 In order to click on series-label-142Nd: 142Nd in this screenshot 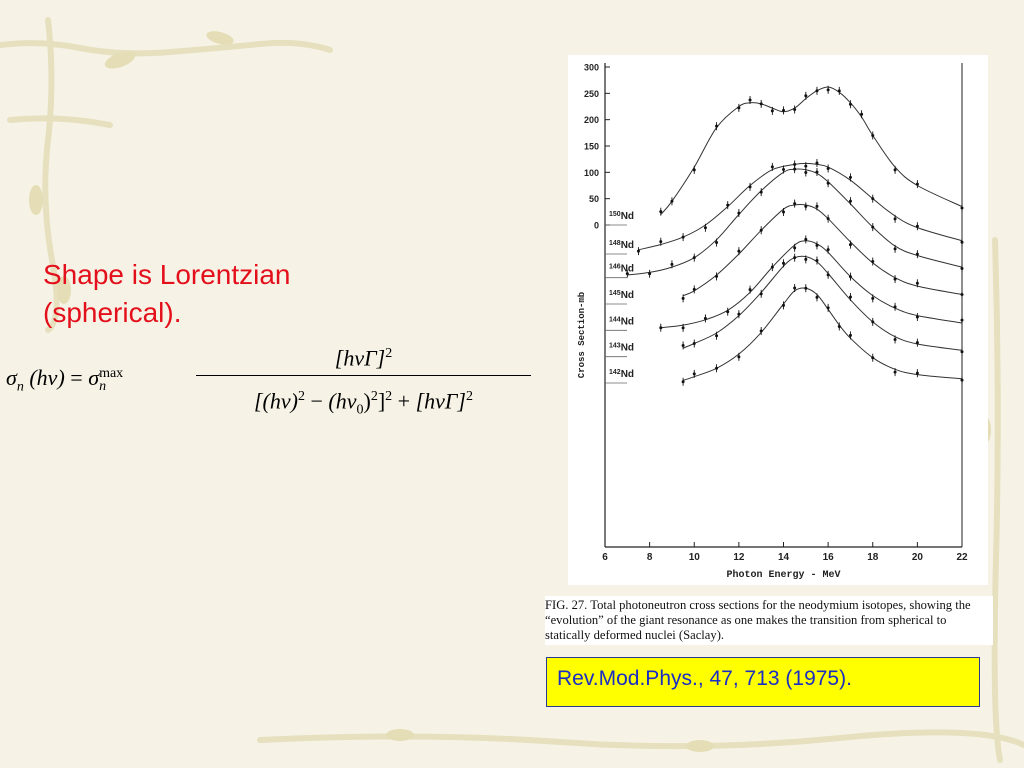, I will do `click(621, 374)`.